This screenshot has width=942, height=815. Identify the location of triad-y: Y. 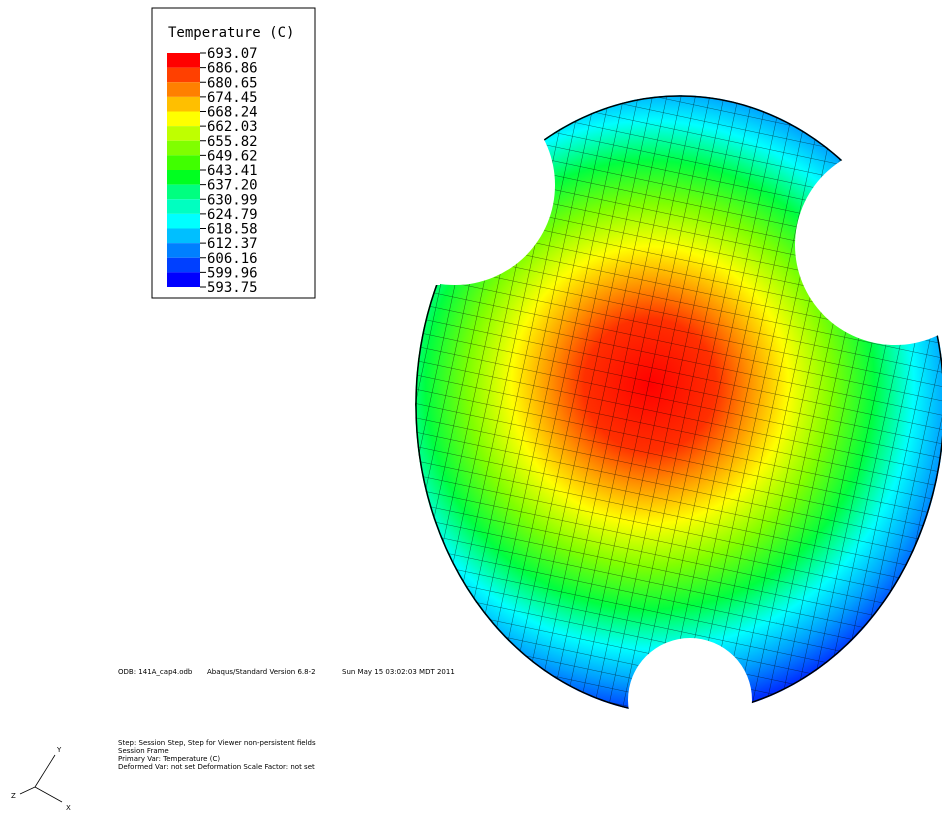
(59, 750).